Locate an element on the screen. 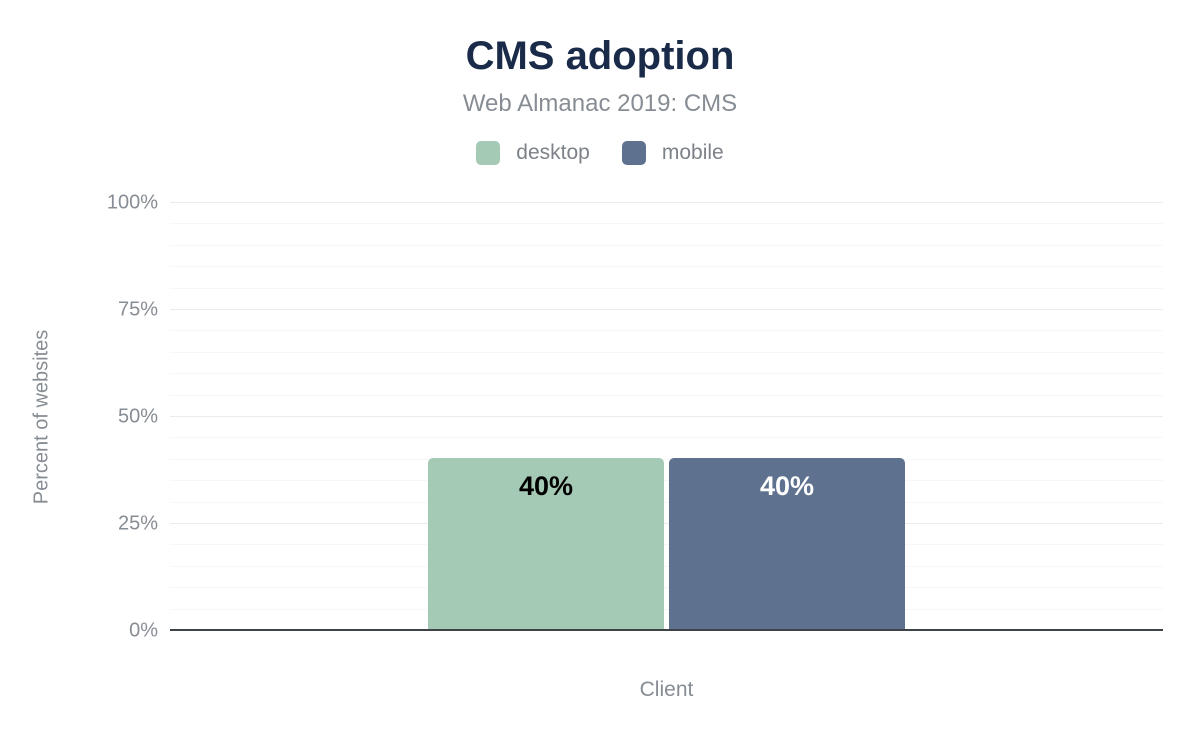  bars-group: 40% 40% is located at coordinates (666, 543).